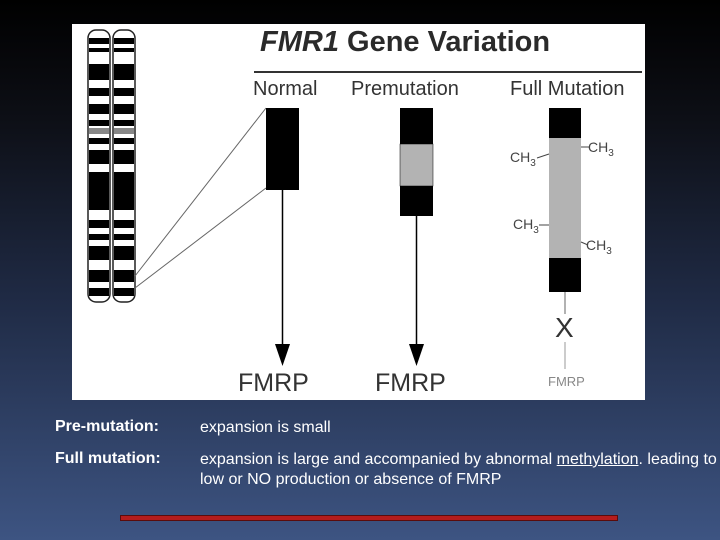 The height and width of the screenshot is (540, 720). What do you see at coordinates (111, 166) in the screenshot?
I see `chromosome` at bounding box center [111, 166].